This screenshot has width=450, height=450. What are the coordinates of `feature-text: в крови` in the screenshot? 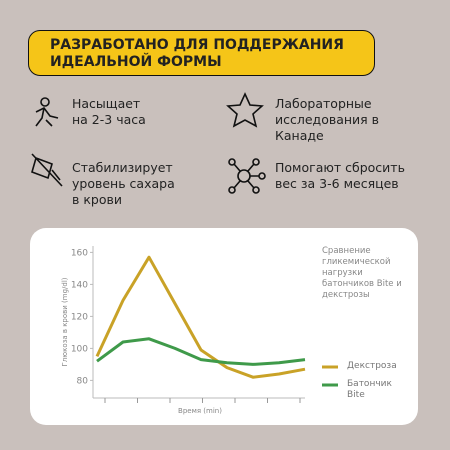 It's located at (97, 199).